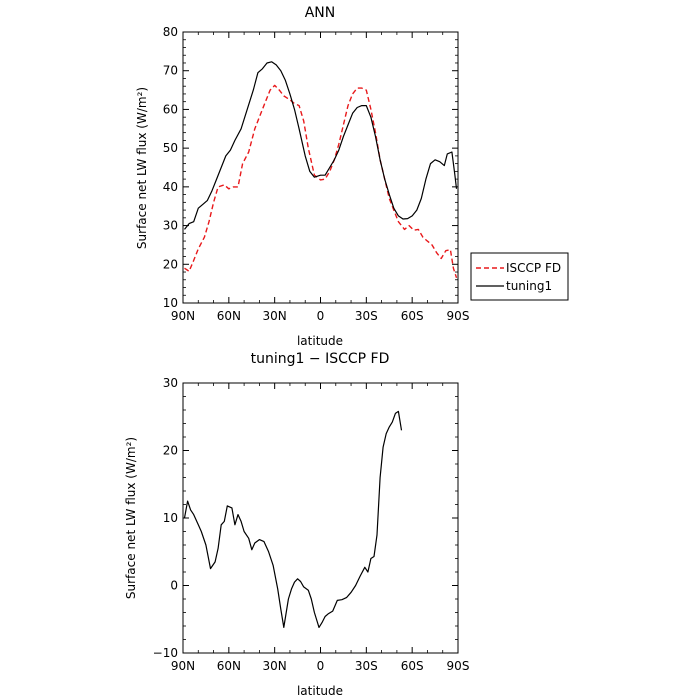  What do you see at coordinates (366, 666) in the screenshot?
I see `bottom-x-tick-label: 30S` at bounding box center [366, 666].